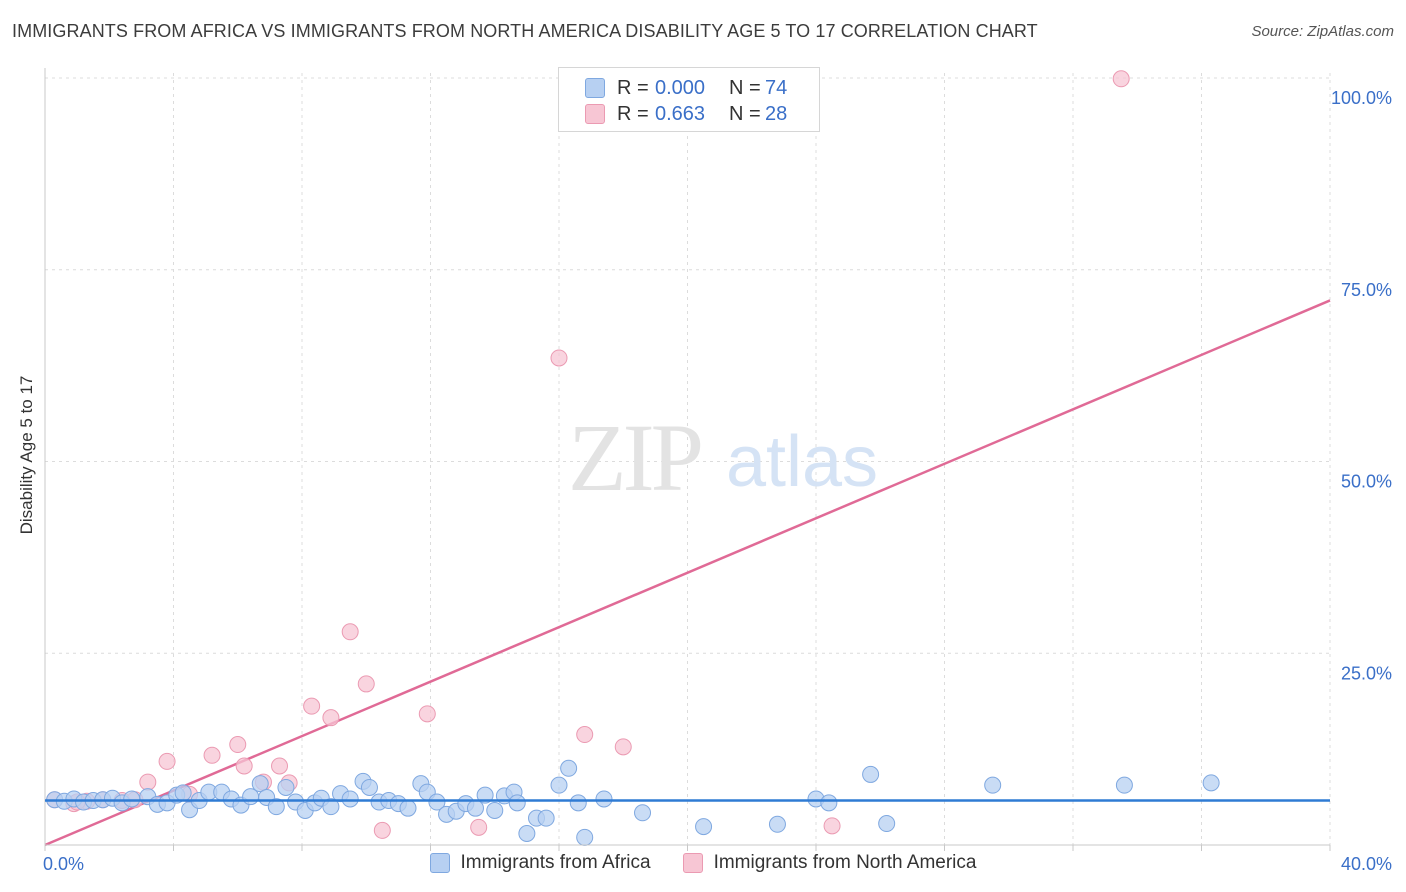 Image resolution: width=1406 pixels, height=892 pixels. I want to click on series-legend-africa: Immigrants from Africa, so click(540, 863).